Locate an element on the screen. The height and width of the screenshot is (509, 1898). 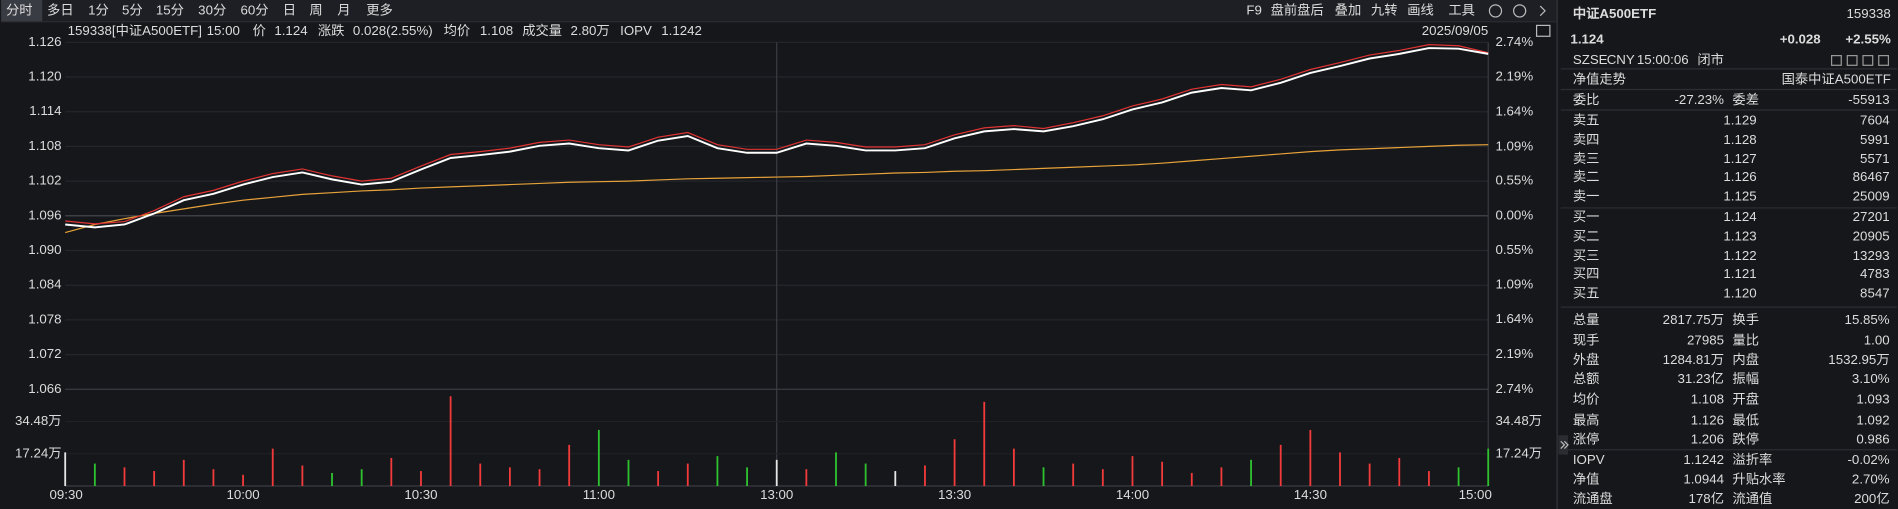
tool-button: 画线 is located at coordinates (1420, 9).